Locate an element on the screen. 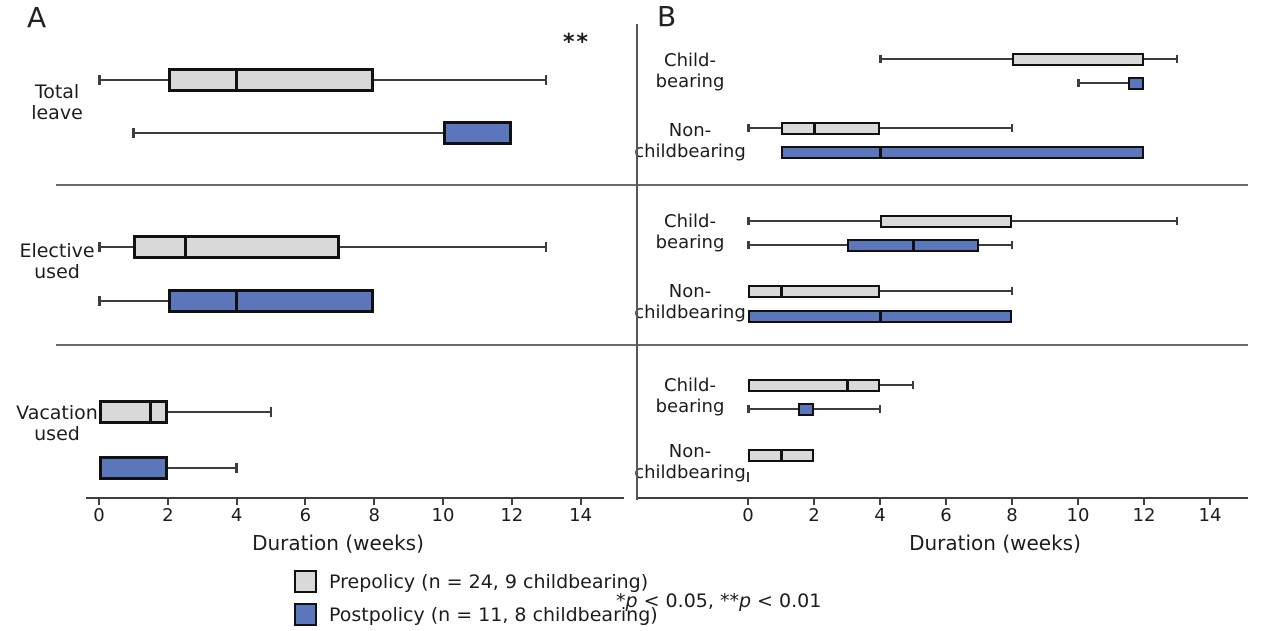  significance-footnote: *p < 0.05, **p < 0.01 is located at coordinates (718, 601).